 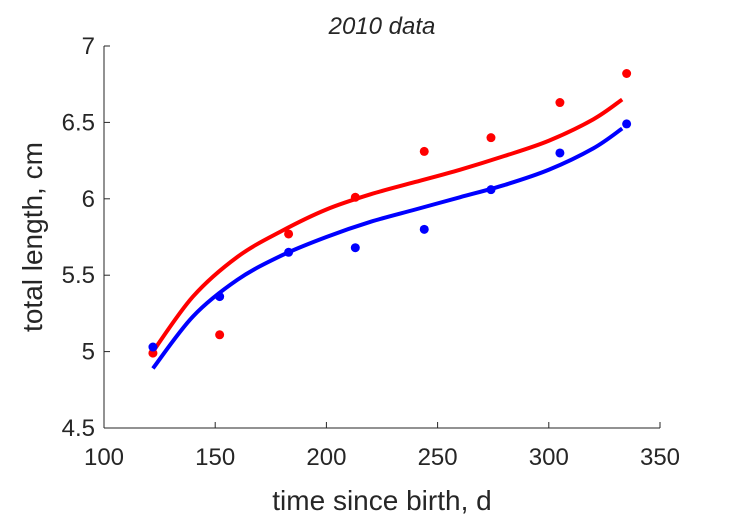 What do you see at coordinates (88, 352) in the screenshot?
I see `y-tick-label: 5` at bounding box center [88, 352].